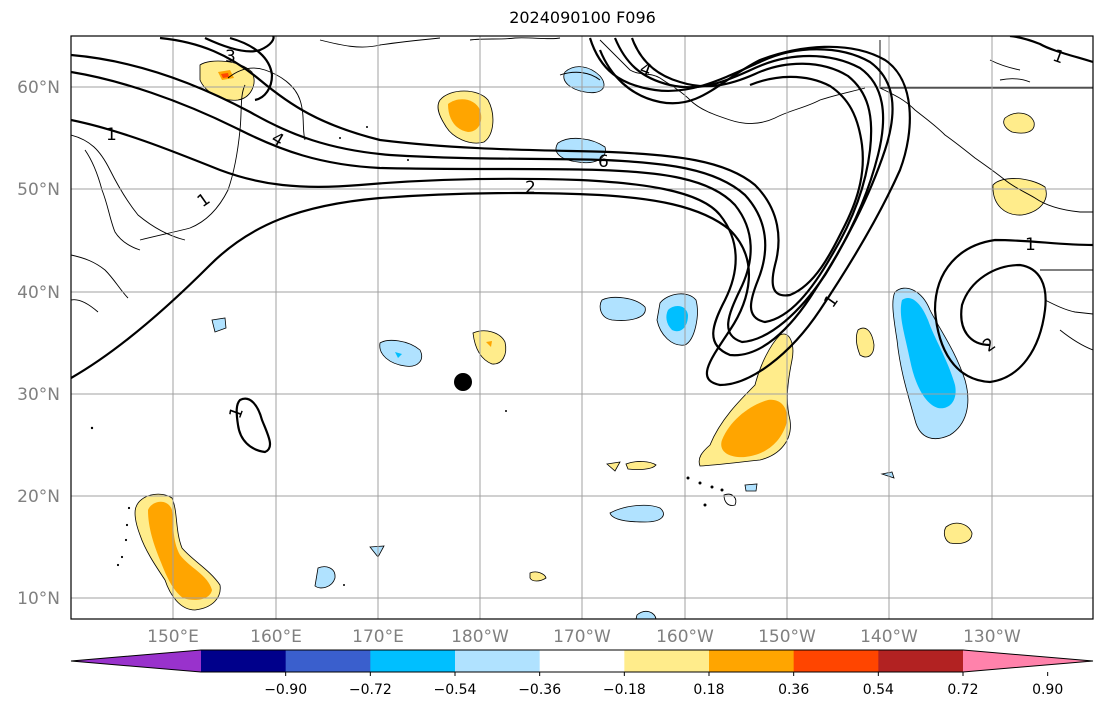  What do you see at coordinates (1047, 690) in the screenshot?
I see `colorbar-tick-label: 0.90` at bounding box center [1047, 690].